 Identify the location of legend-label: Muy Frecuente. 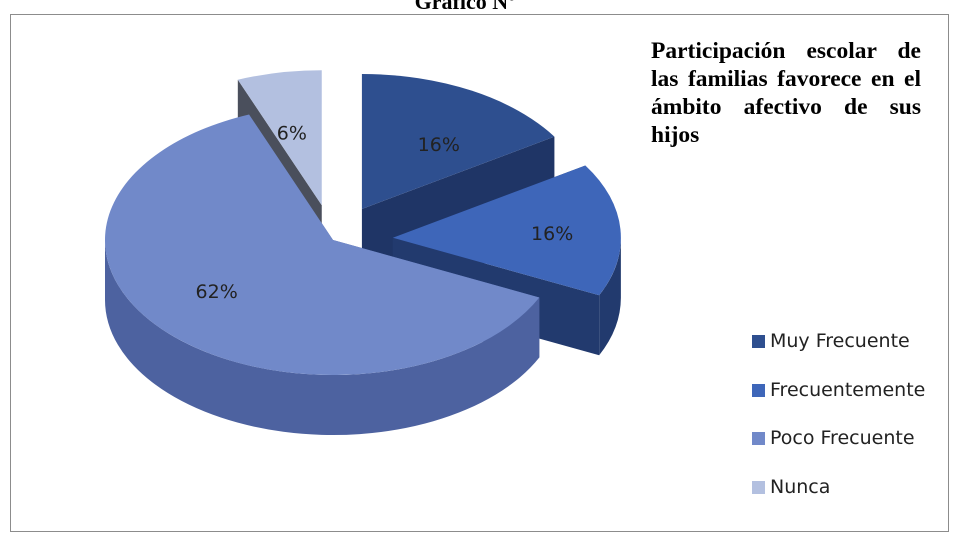
(840, 341).